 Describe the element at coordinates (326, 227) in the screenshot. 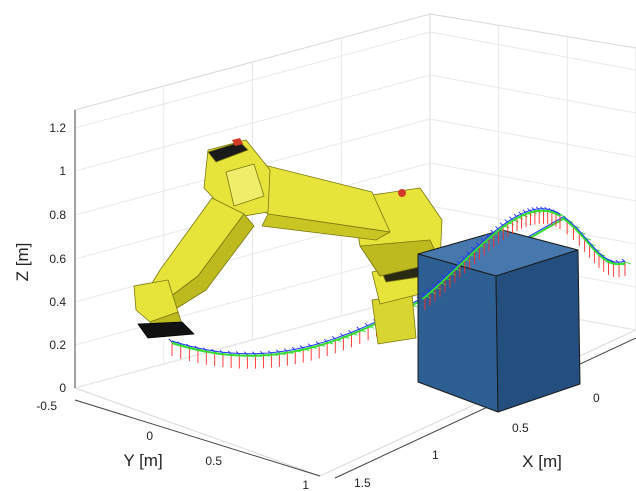

I see `robot-upper-arm-shade` at that location.